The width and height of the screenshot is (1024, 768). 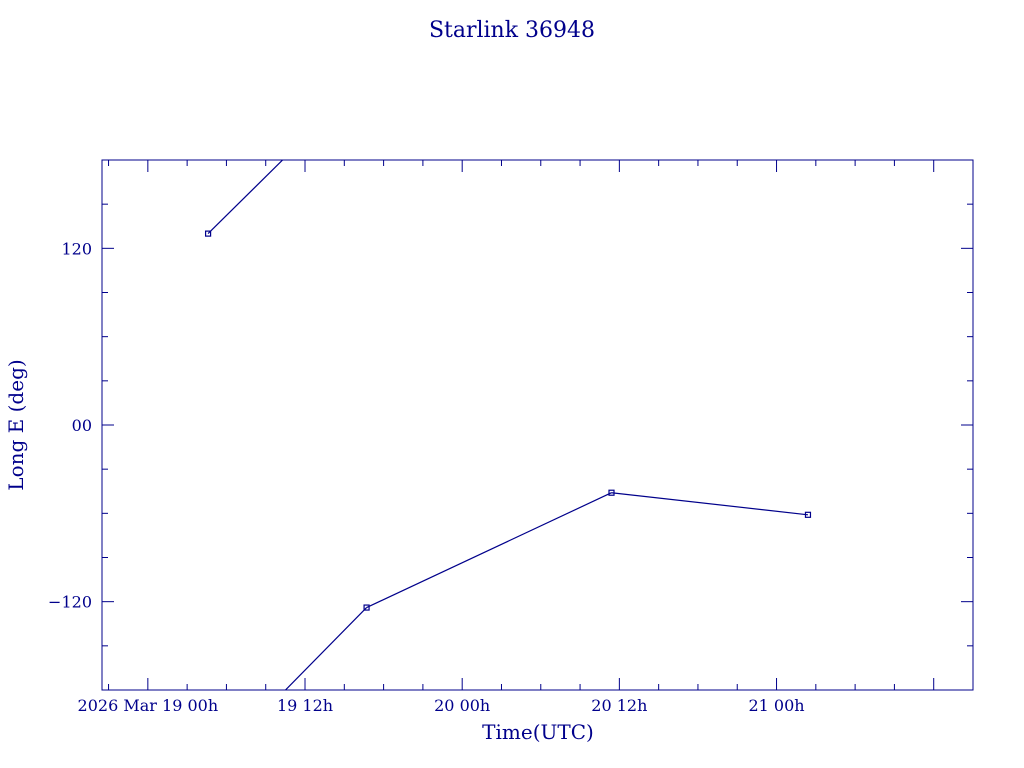 I want to click on x-tick-label: 19 12h, so click(x=305, y=705).